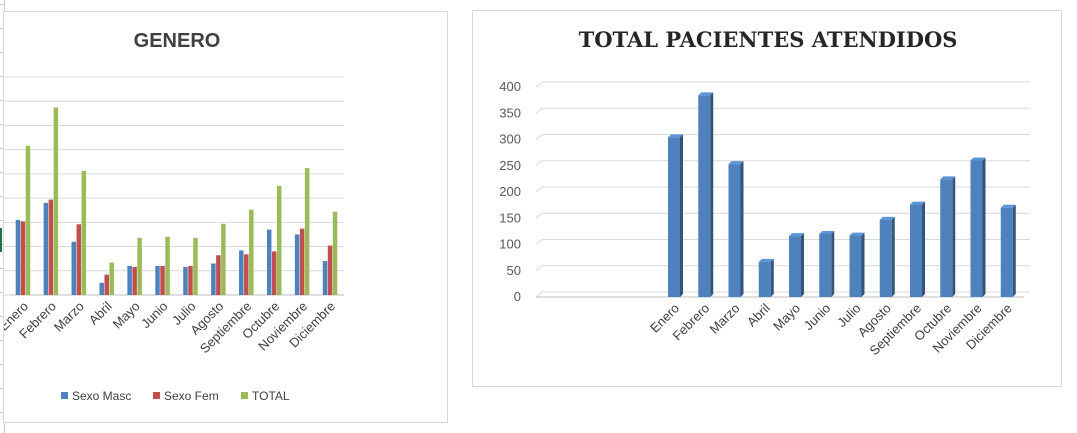 The image size is (1077, 433). I want to click on bar-enero, so click(675, 215).